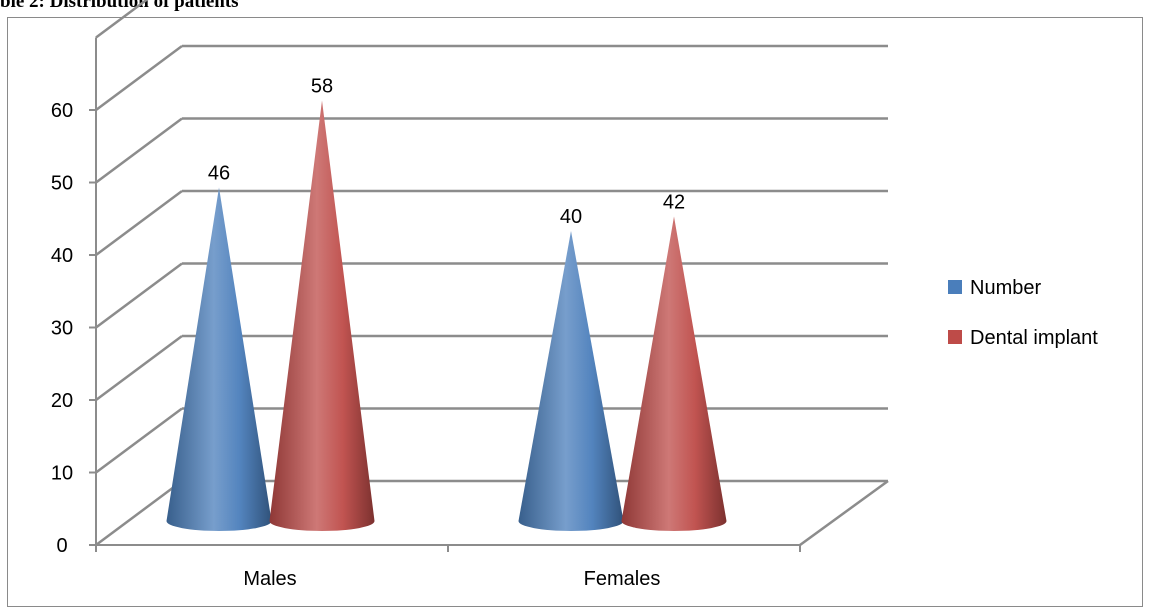  What do you see at coordinates (571, 217) in the screenshot?
I see `data-label: 40` at bounding box center [571, 217].